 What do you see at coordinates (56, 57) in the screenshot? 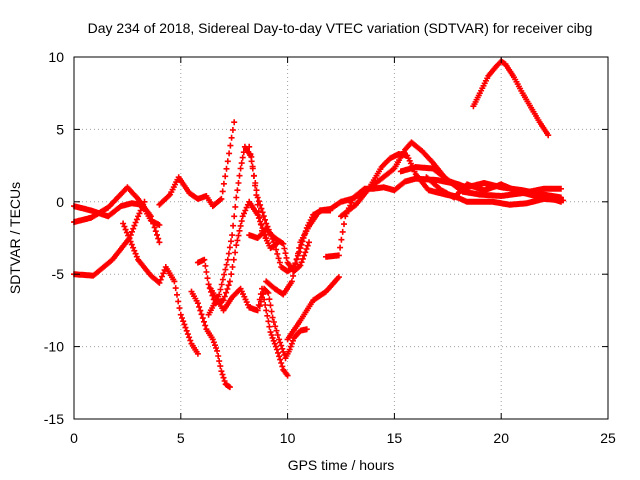
I see `y-tick-label: 10` at bounding box center [56, 57].